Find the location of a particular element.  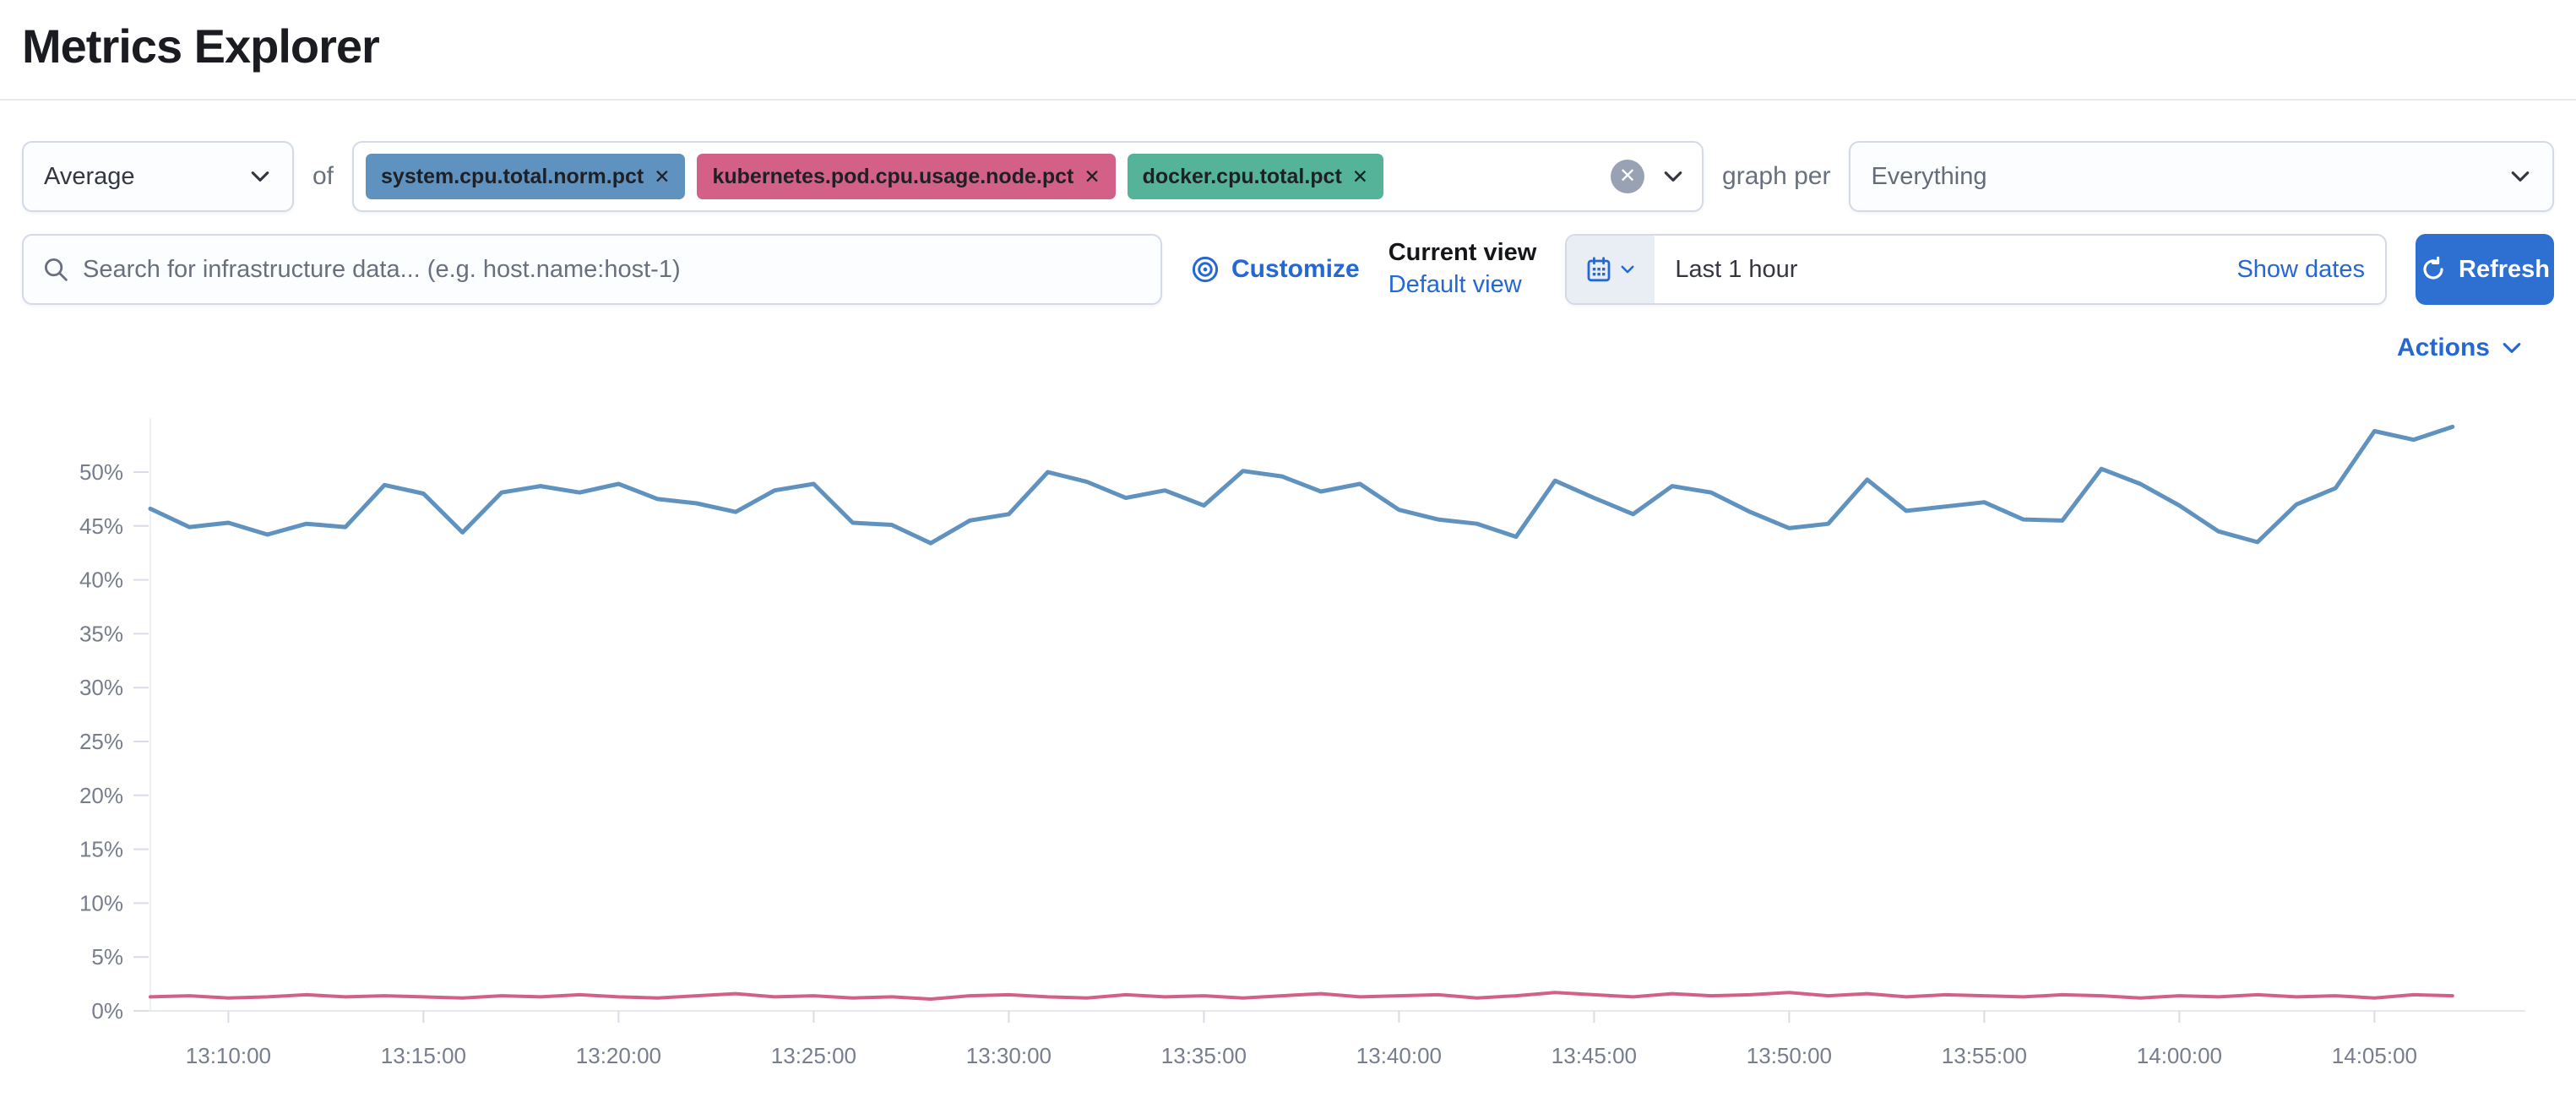

x-axis-label: 13:25:00 is located at coordinates (813, 1055).